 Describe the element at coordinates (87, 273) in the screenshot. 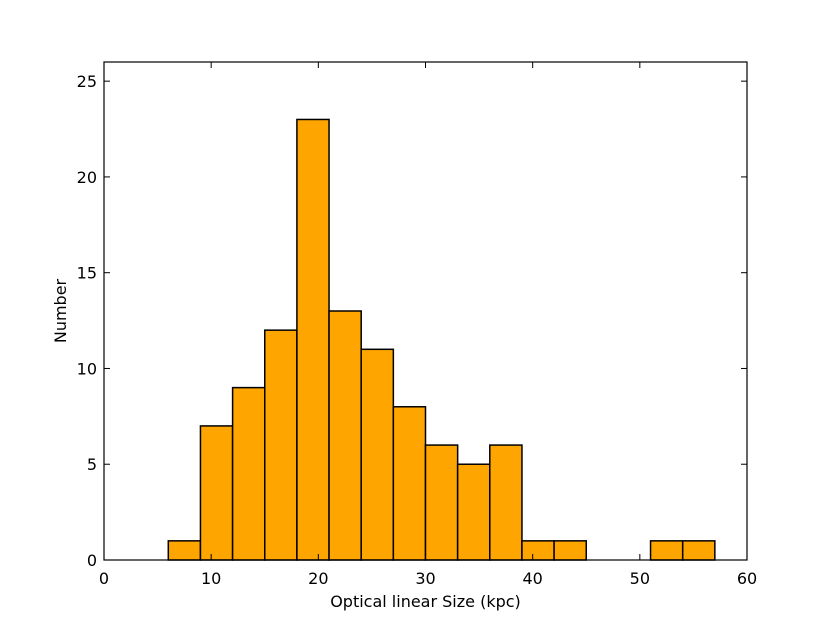

I see `y-tick-label-3: 15` at that location.